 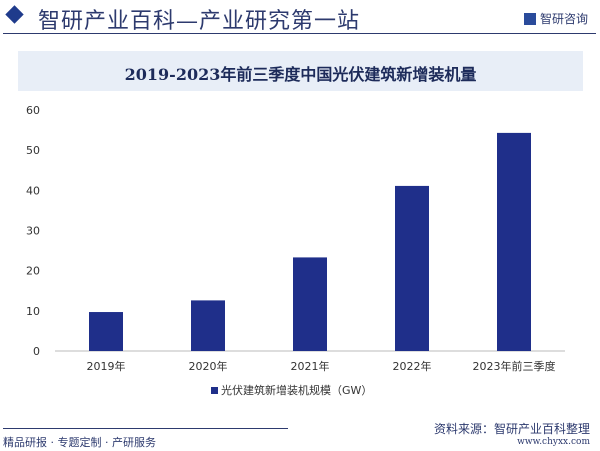 I want to click on x-tick-label: 2021年, so click(x=310, y=366).